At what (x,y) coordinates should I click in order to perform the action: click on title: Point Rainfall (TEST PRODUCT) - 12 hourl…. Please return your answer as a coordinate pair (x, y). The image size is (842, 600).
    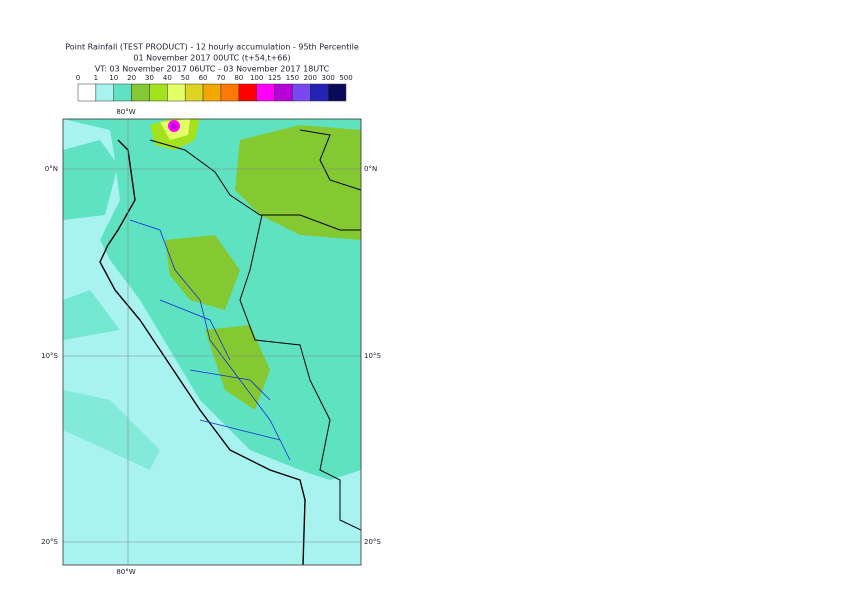
    Looking at the image, I should click on (212, 47).